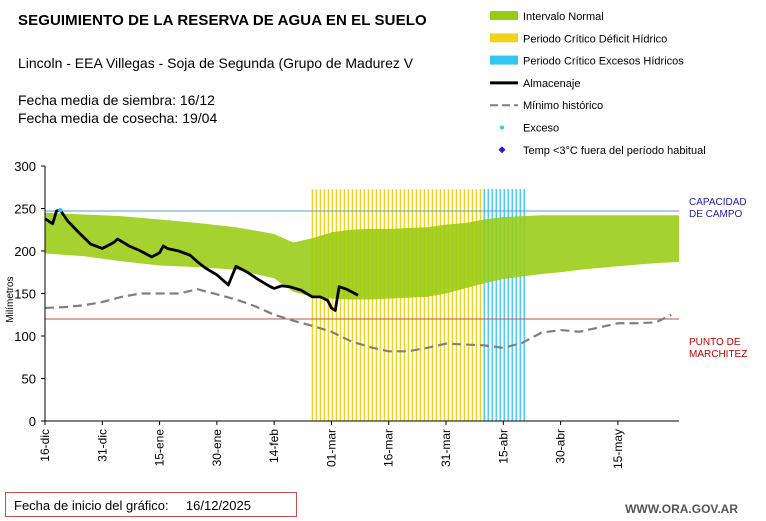 This screenshot has width=766, height=521. What do you see at coordinates (504, 15) in the screenshot?
I see `legend-swatch-normal` at bounding box center [504, 15].